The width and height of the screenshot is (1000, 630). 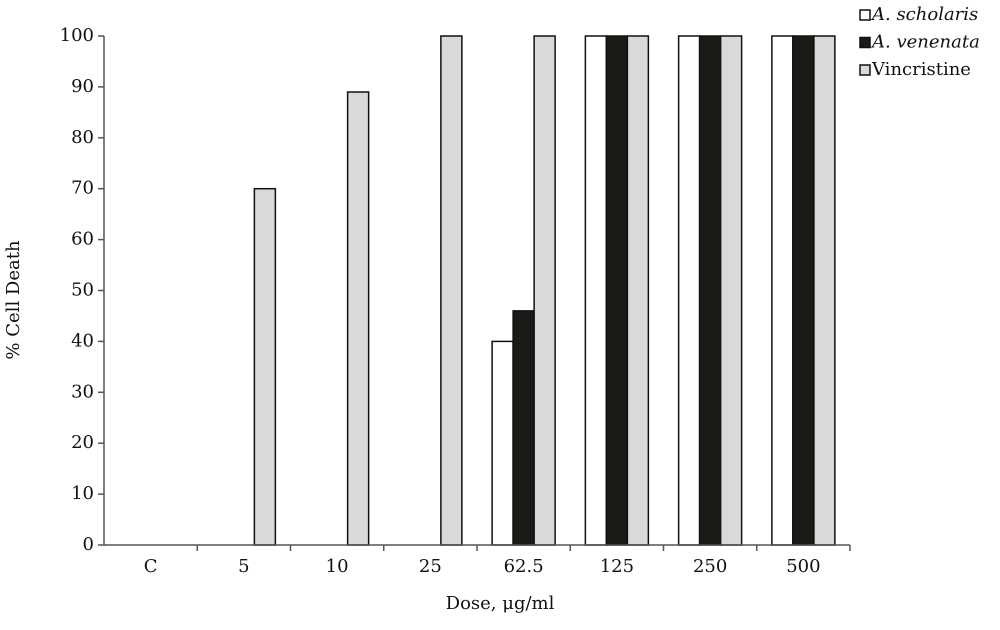 I want to click on y-tick-label: 100, so click(x=77, y=35).